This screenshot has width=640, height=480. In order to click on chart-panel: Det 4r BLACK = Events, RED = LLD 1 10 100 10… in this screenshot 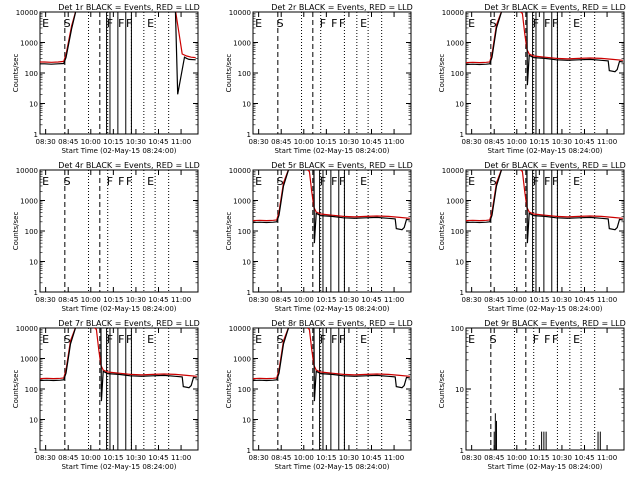, I will do `click(106, 237)`.